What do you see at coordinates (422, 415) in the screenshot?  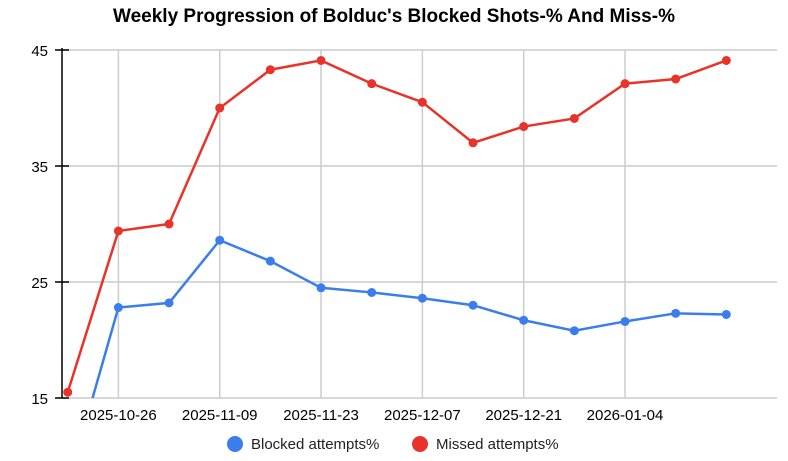 I see `x-tick-label: 2025-12-07` at bounding box center [422, 415].